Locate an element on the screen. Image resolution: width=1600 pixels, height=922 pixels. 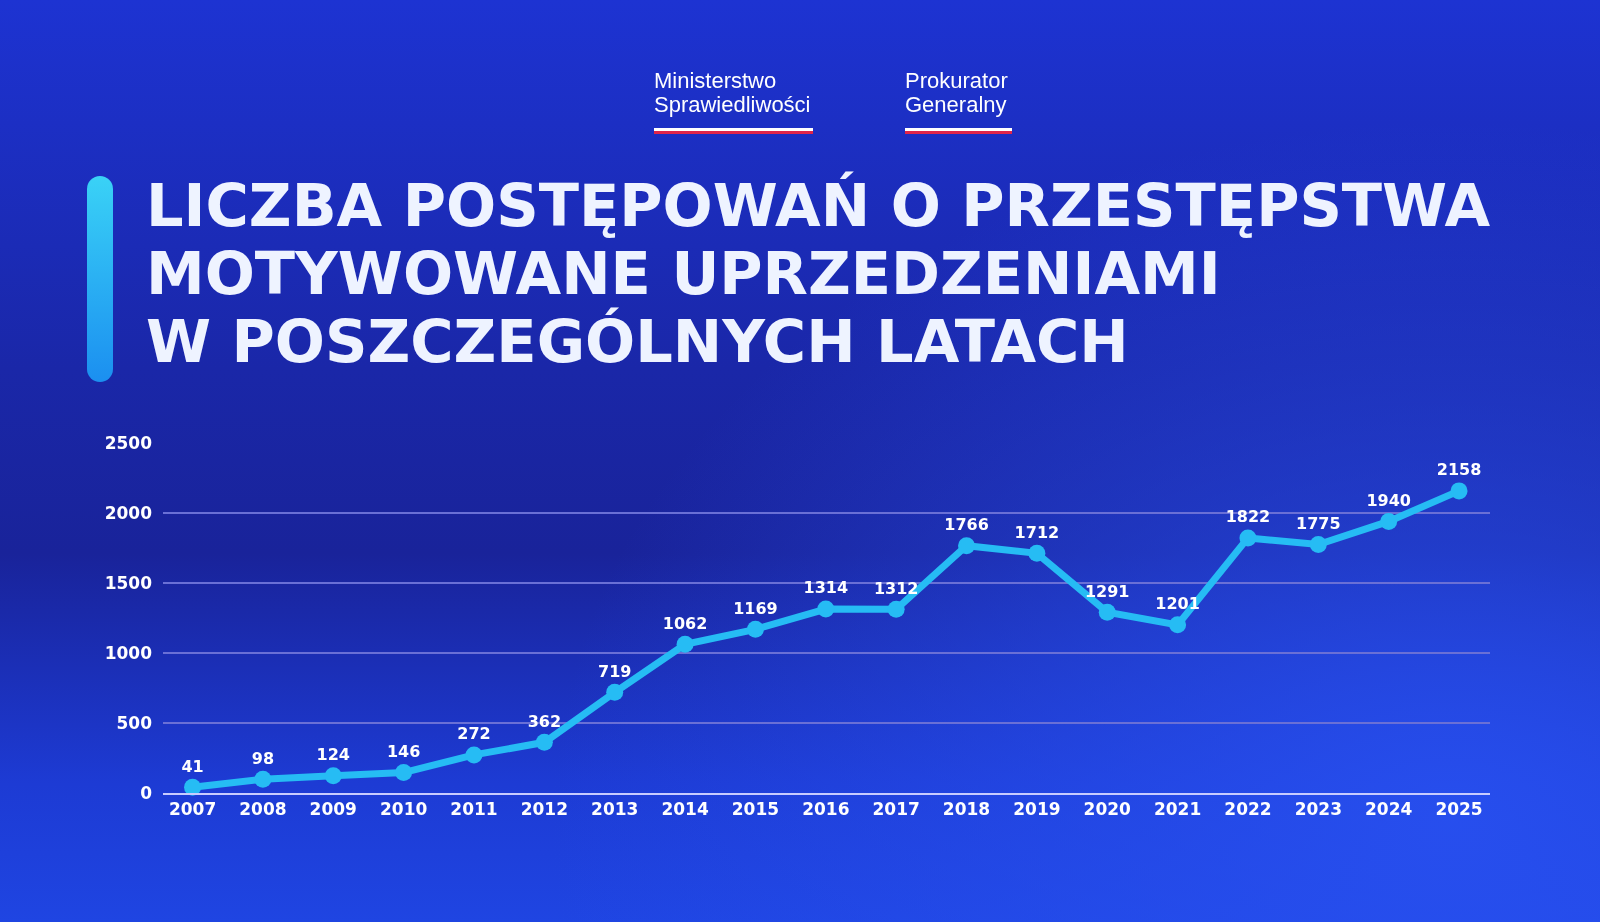
y-tick-label: 2000 is located at coordinates (128, 512).